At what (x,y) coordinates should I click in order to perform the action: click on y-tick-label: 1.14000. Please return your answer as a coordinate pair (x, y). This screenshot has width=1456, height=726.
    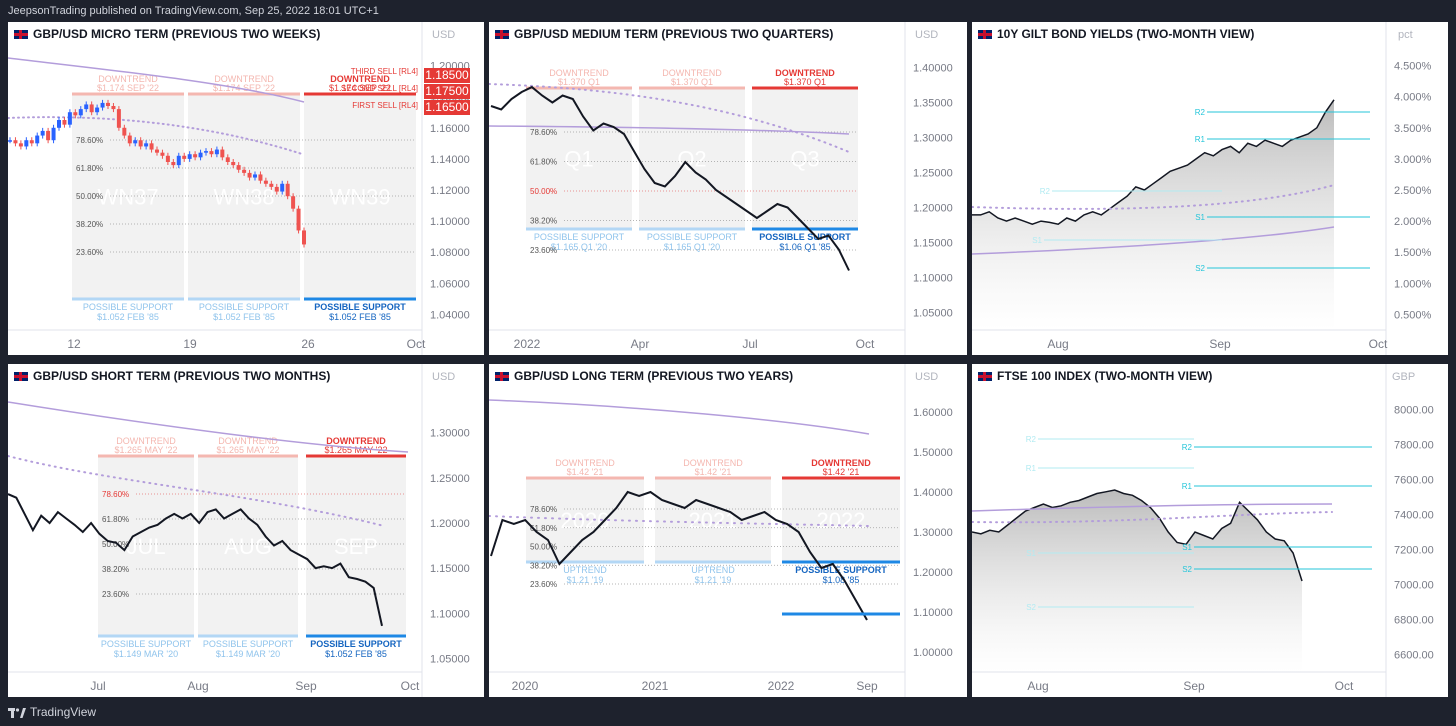
    Looking at the image, I should click on (450, 160).